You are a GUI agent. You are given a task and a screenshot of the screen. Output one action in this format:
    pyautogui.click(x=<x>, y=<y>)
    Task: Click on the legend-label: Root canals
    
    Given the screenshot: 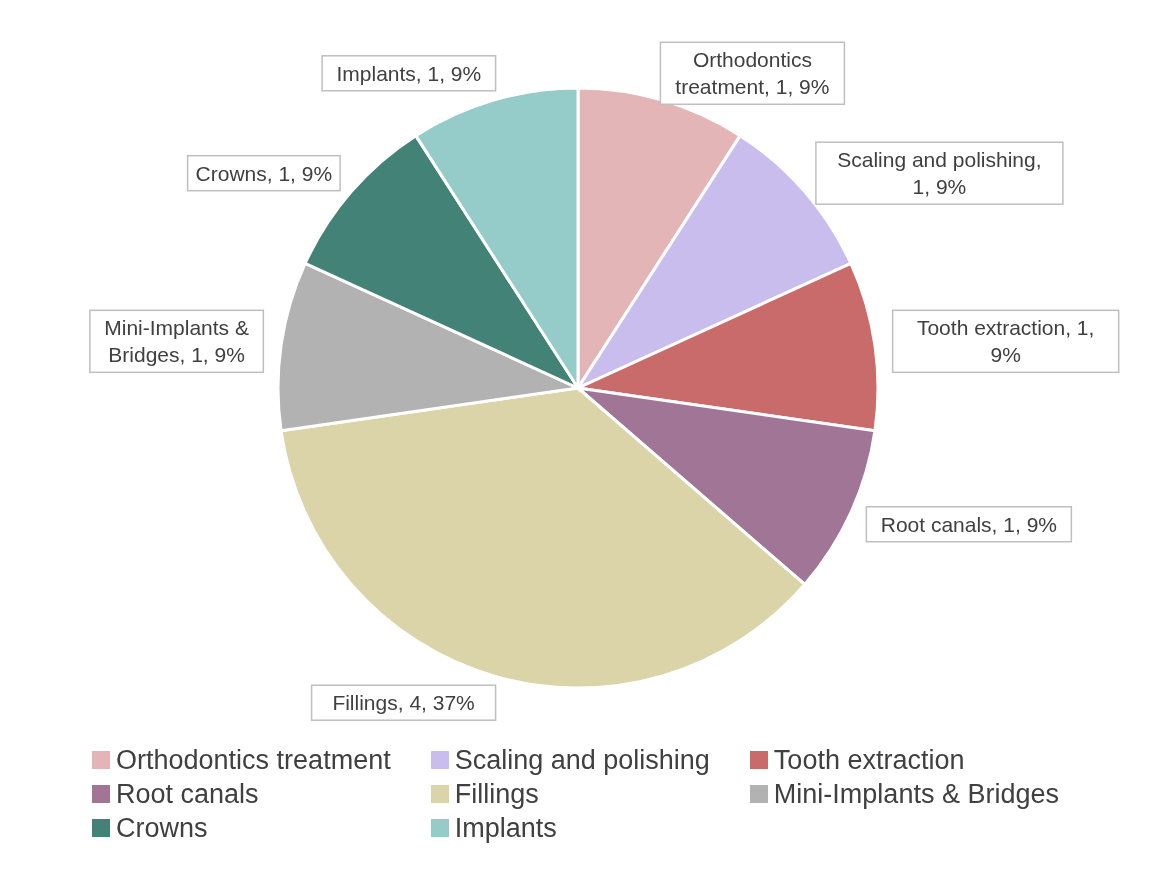 What is the action you would take?
    pyautogui.click(x=187, y=794)
    